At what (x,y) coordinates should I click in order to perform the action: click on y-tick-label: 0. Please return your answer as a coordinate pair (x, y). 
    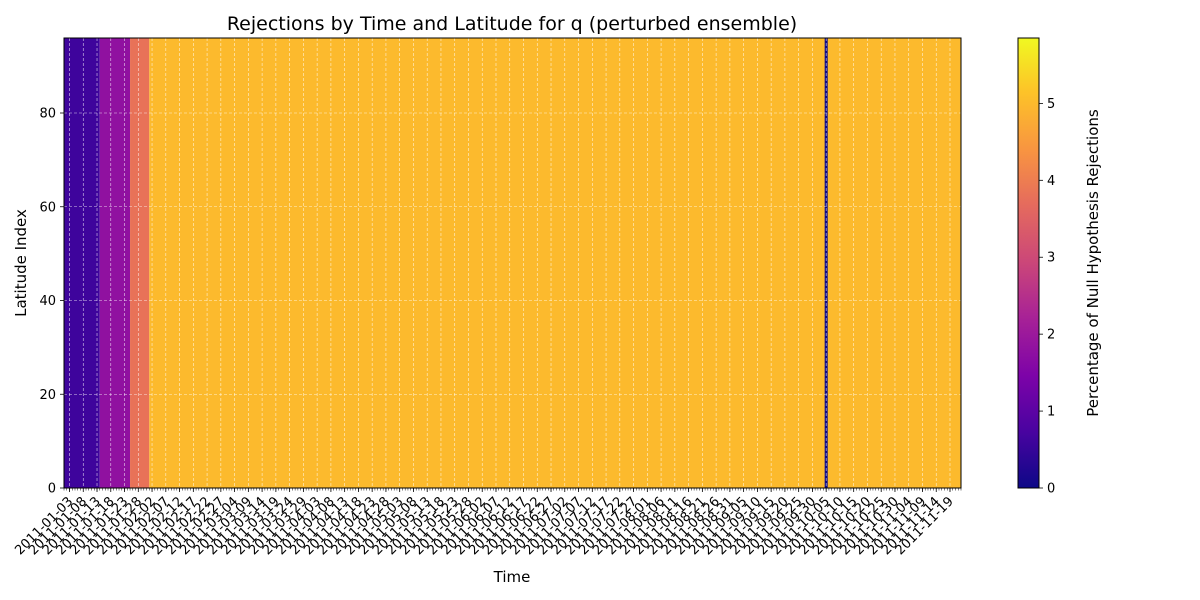
    Looking at the image, I should click on (52, 489).